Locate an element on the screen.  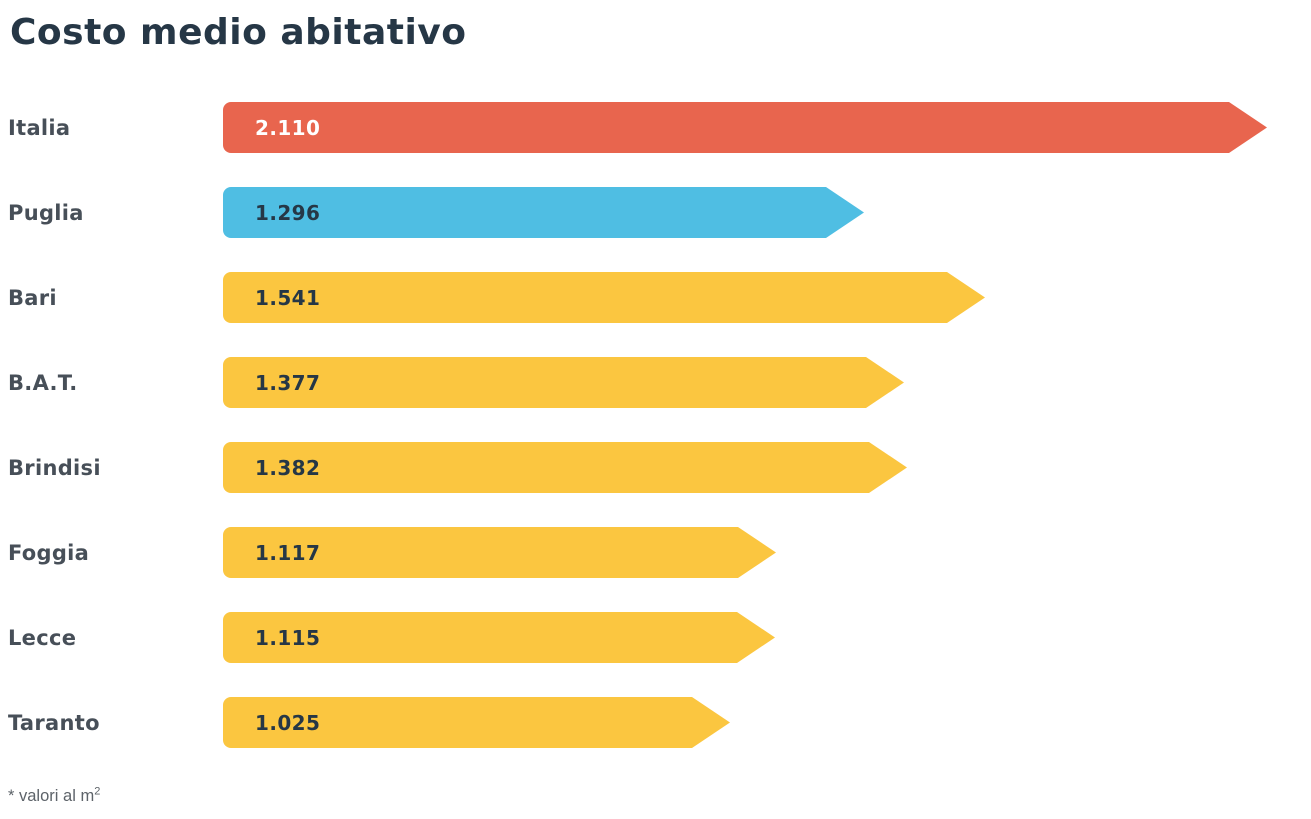
bar-arrow: 1.382 is located at coordinates (565, 467).